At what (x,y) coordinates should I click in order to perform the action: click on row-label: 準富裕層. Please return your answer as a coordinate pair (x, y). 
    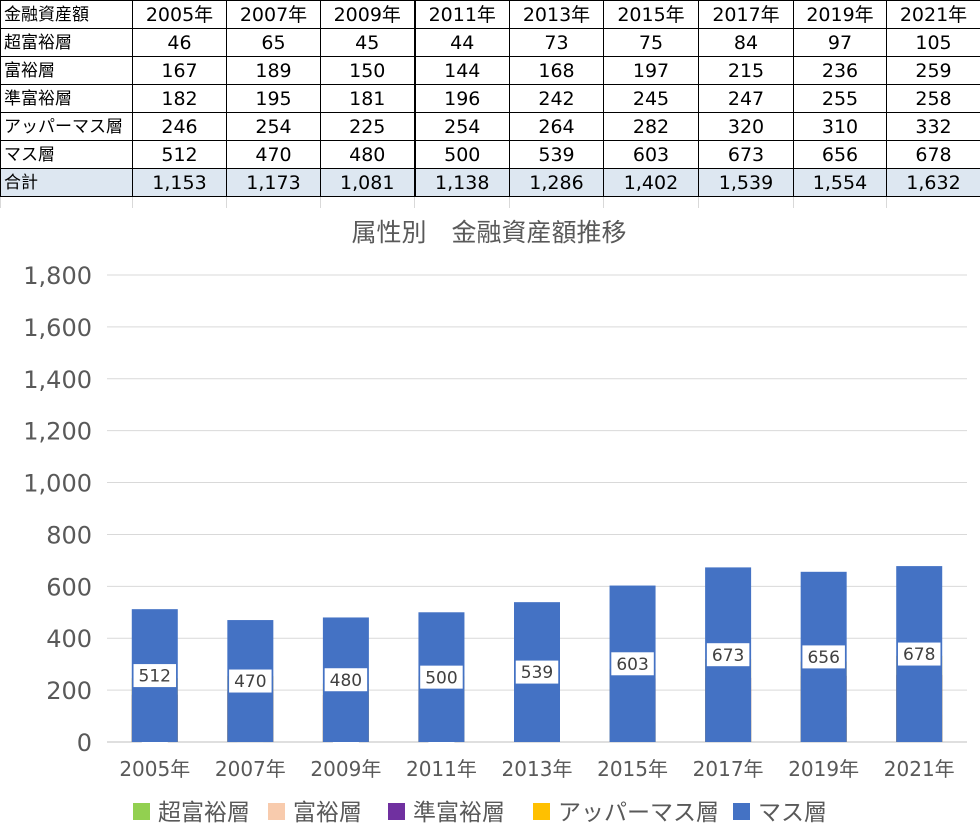
    Looking at the image, I should click on (66, 98).